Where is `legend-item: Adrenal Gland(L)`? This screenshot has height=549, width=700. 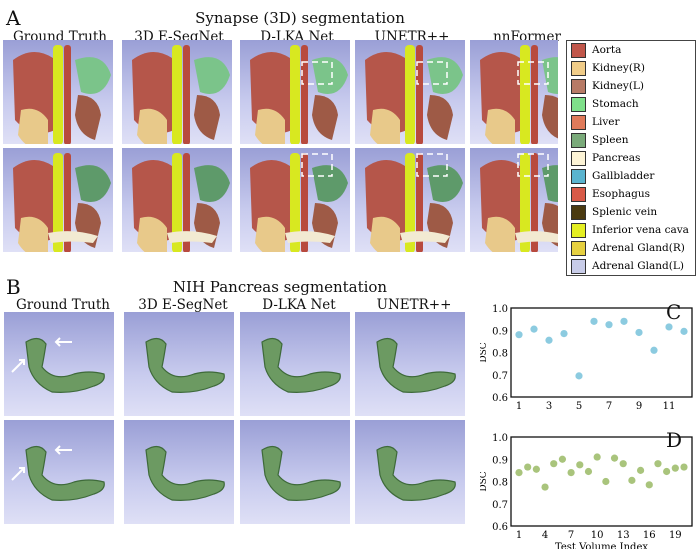
legend-item: Adrenal Gland(L) is located at coordinates (631, 266).